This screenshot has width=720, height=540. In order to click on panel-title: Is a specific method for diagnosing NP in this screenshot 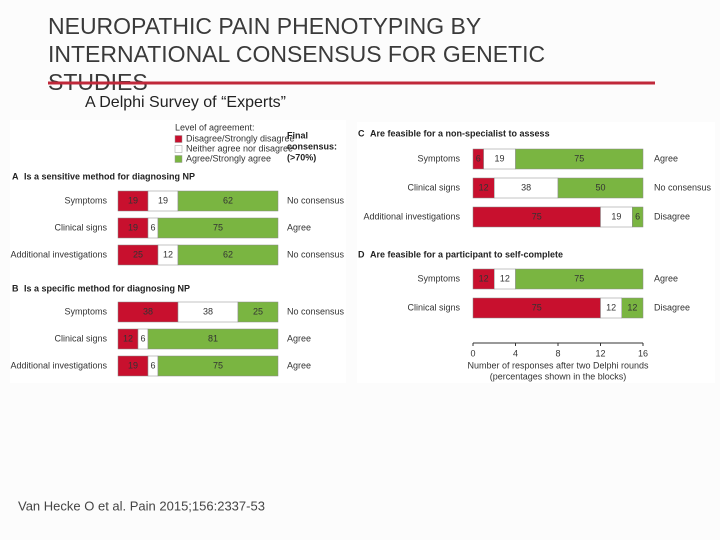, I will do `click(107, 288)`.